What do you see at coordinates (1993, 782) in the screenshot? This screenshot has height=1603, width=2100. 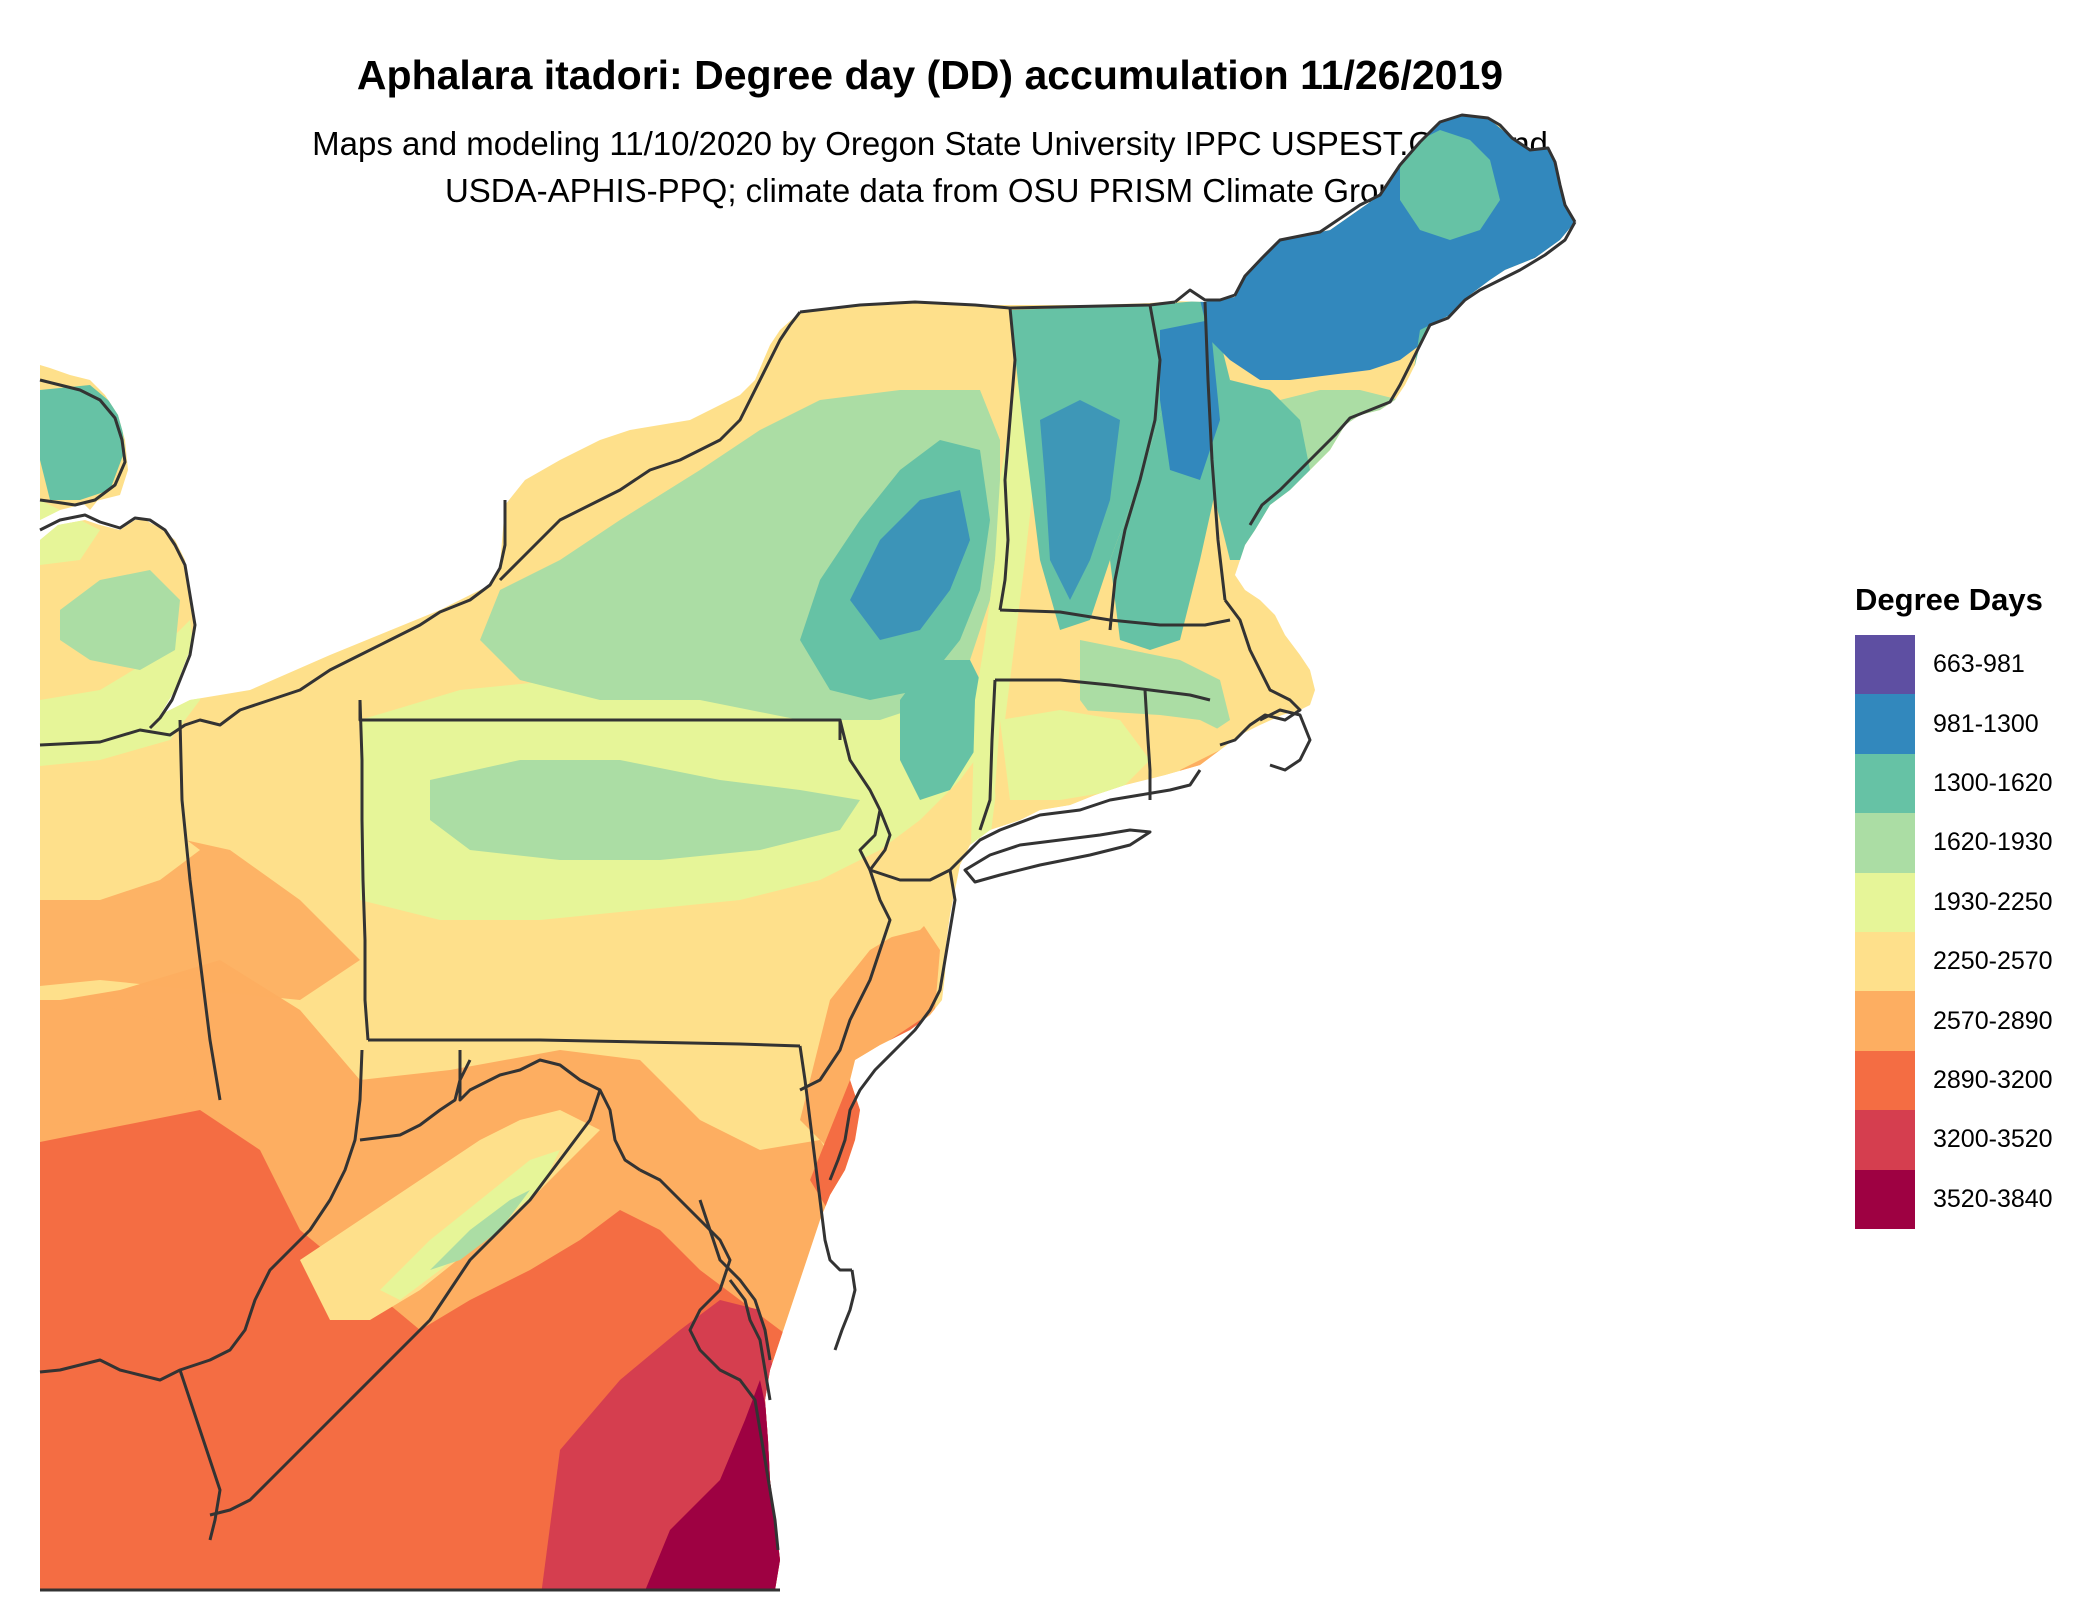 I see `legend-label: 1300-1620` at bounding box center [1993, 782].